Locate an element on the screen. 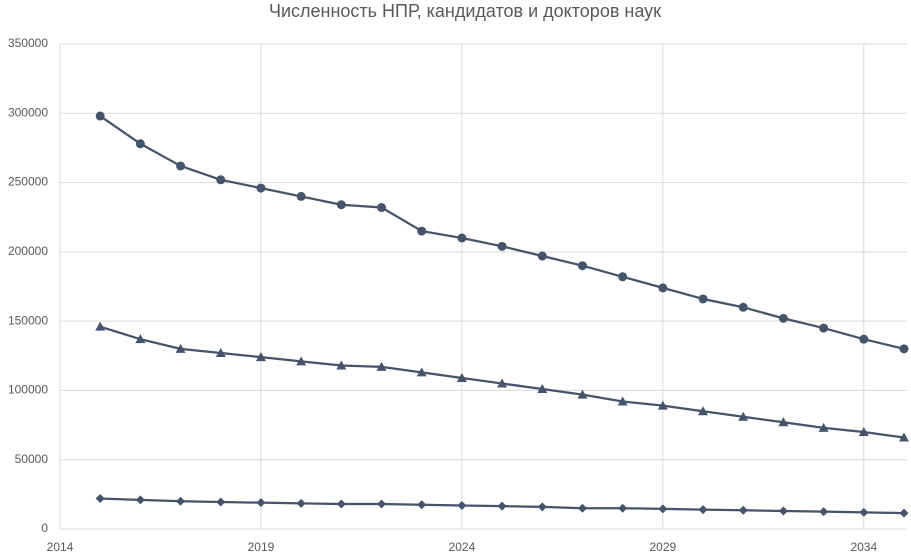  y-tick-label: 100000 is located at coordinates (28, 390).